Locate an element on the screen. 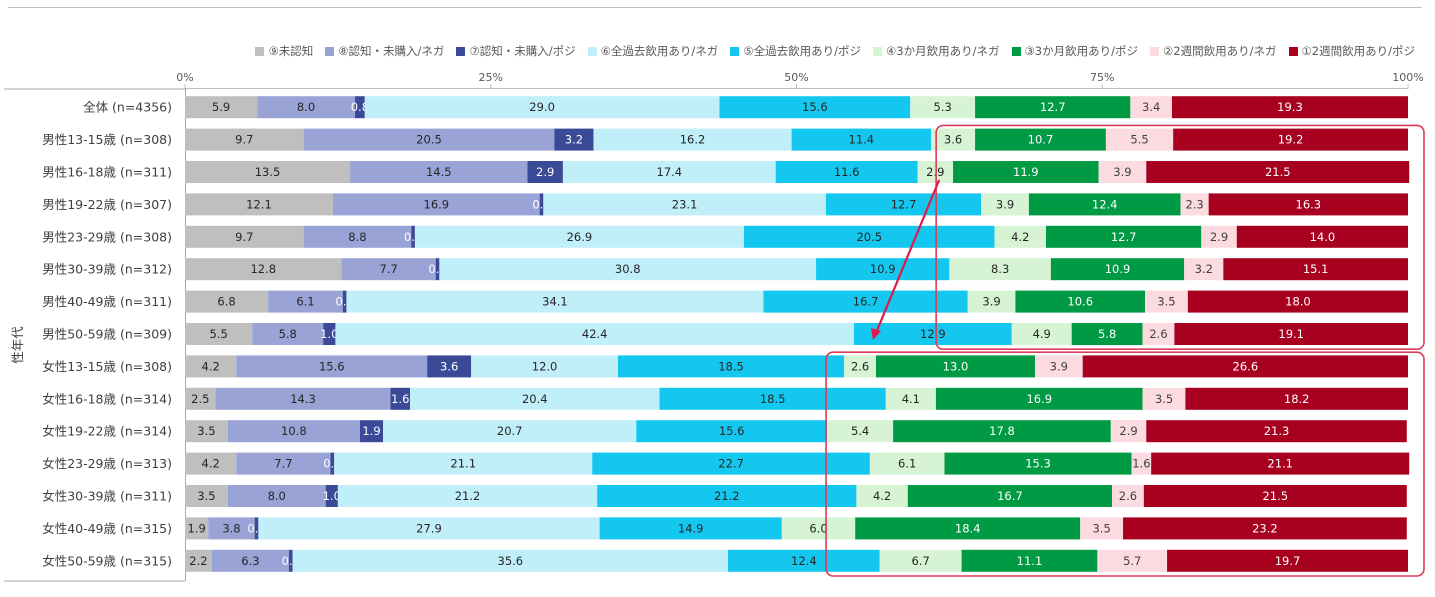 This screenshot has width=1435, height=597. data-label: 7.7 is located at coordinates (283, 464).